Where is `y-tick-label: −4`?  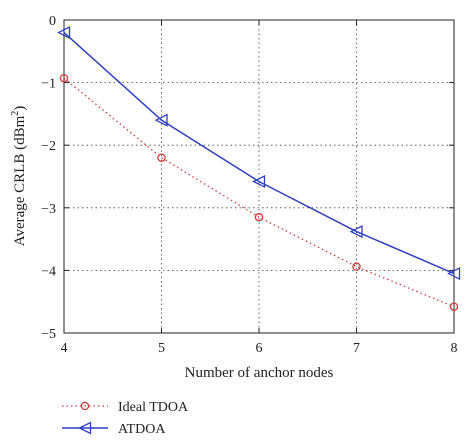
y-tick-label: −4 is located at coordinates (48, 271).